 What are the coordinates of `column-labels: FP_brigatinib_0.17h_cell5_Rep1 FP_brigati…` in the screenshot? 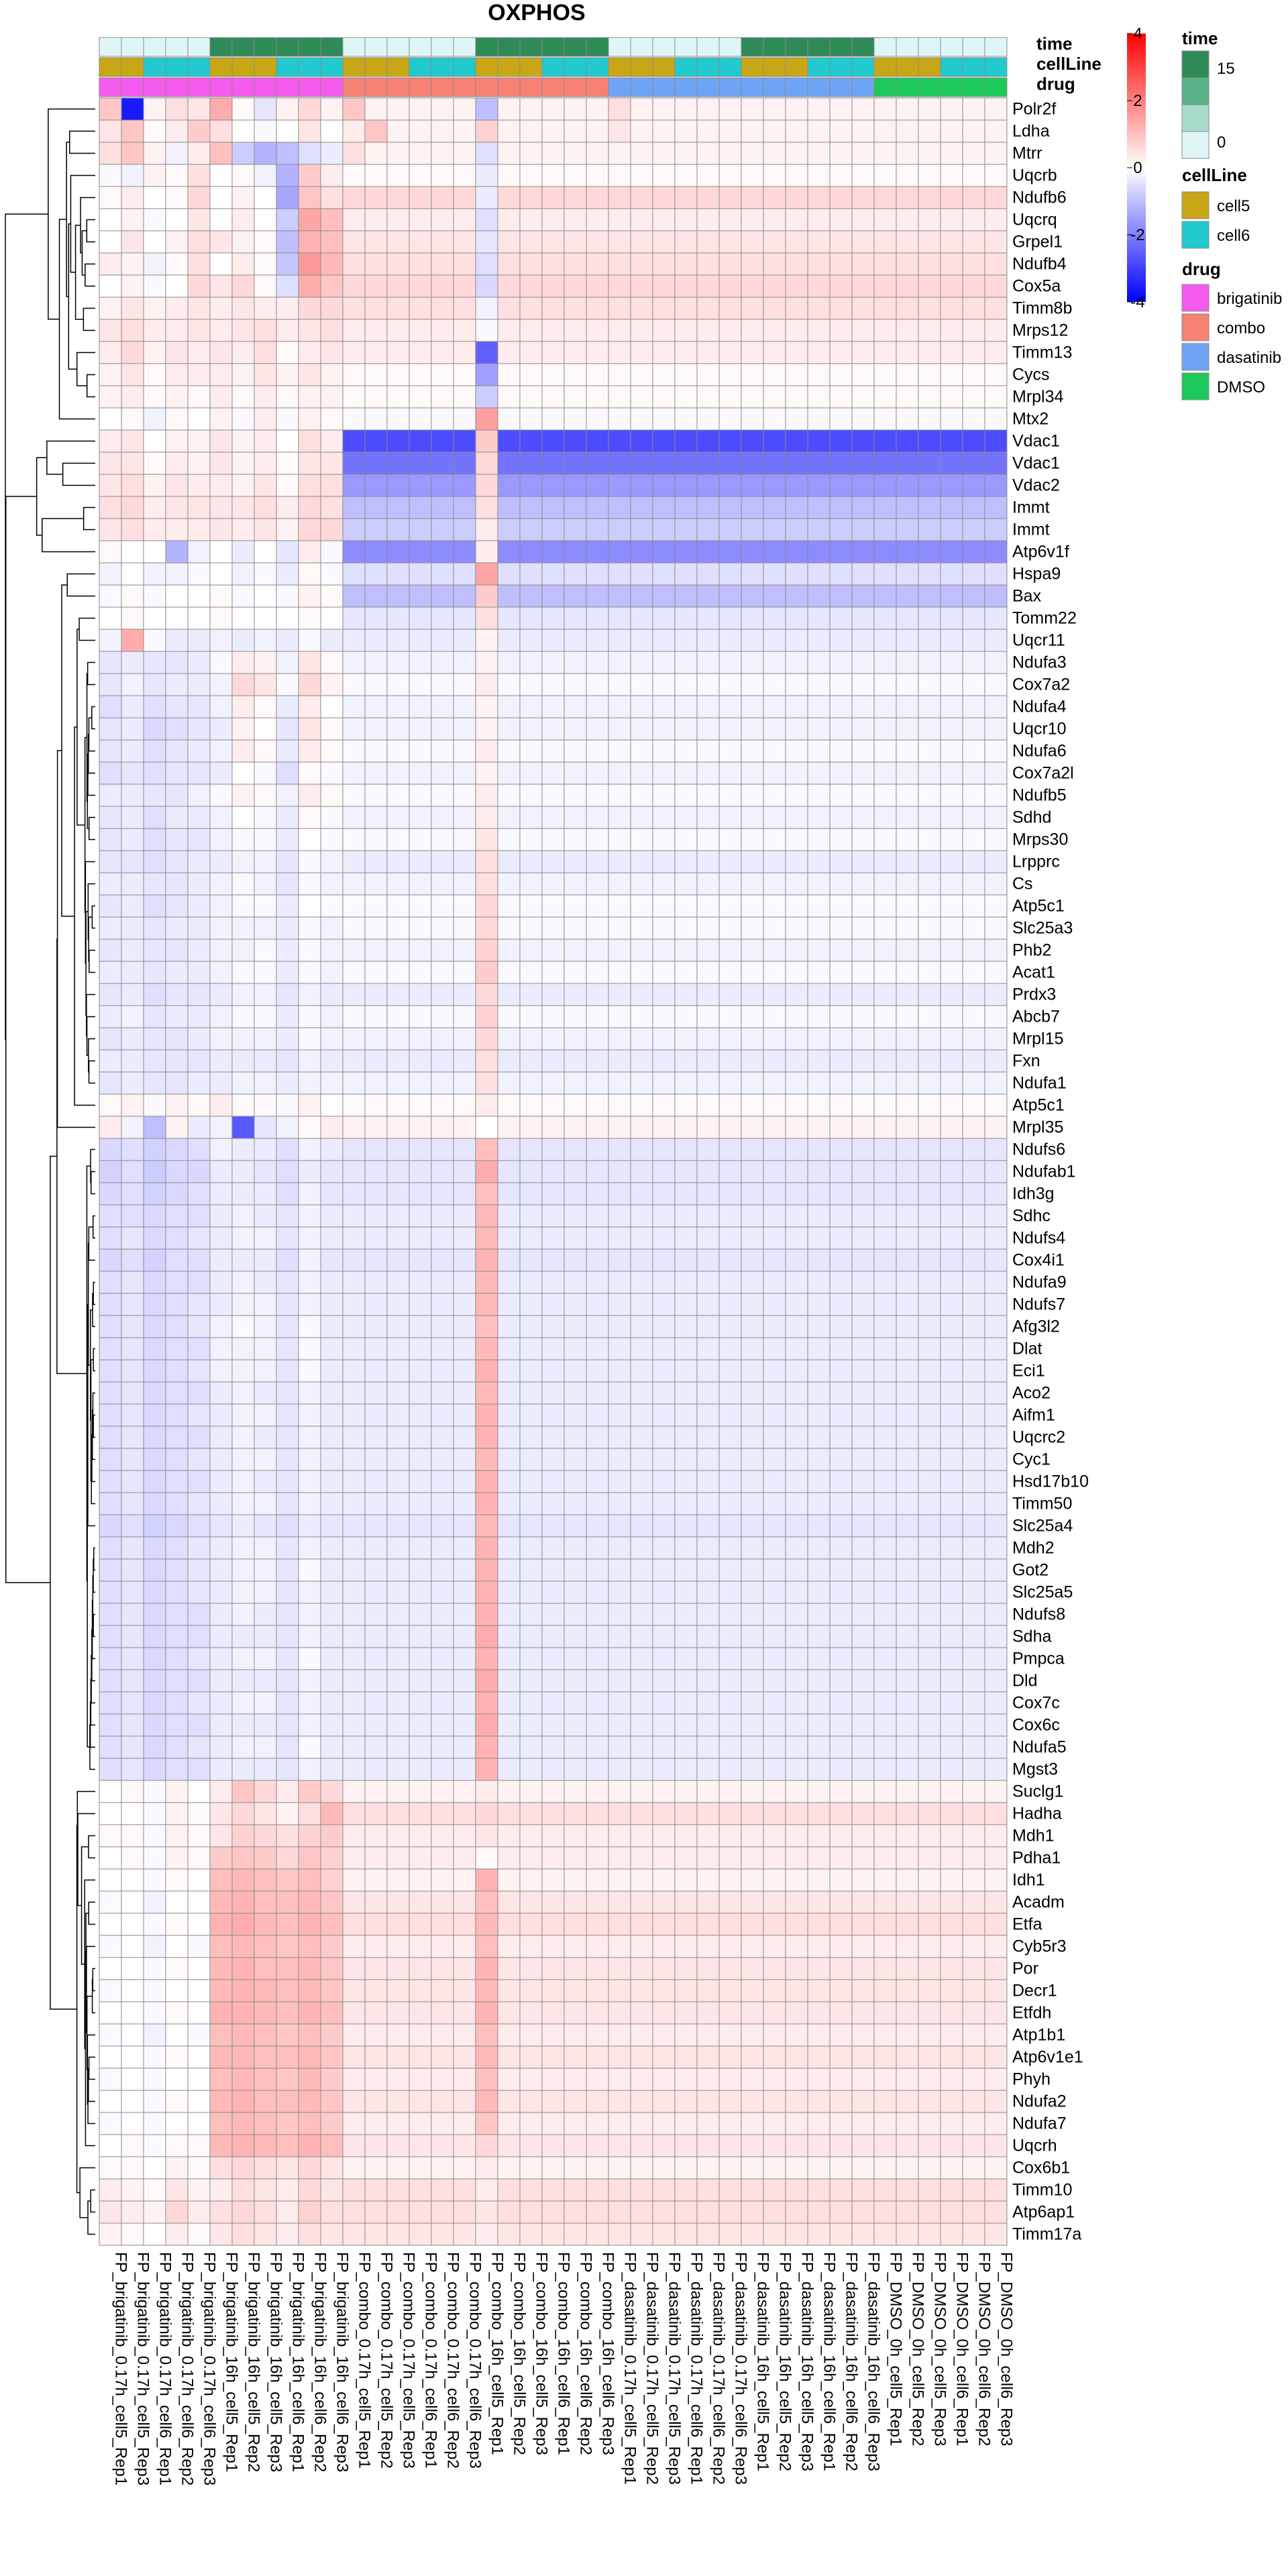 It's located at (564, 2368).